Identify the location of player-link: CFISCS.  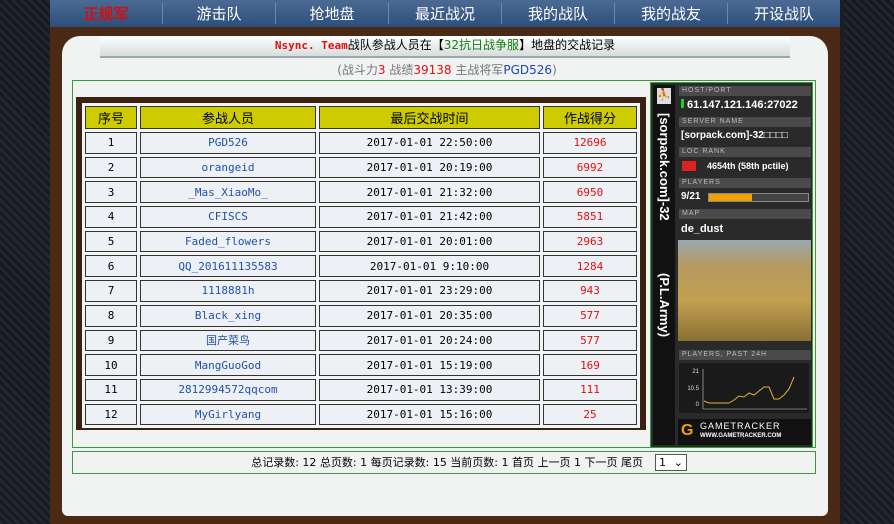
(228, 217).